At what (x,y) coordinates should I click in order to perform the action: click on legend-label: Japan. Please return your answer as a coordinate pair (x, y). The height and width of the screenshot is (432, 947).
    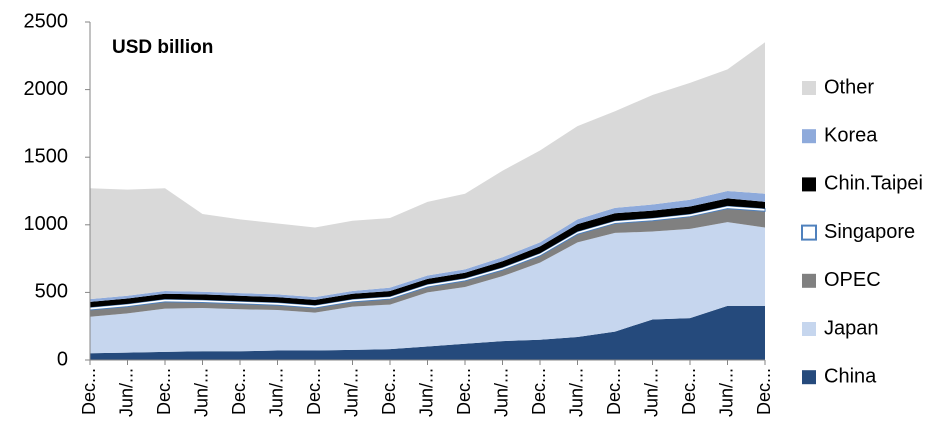
    Looking at the image, I should click on (851, 328).